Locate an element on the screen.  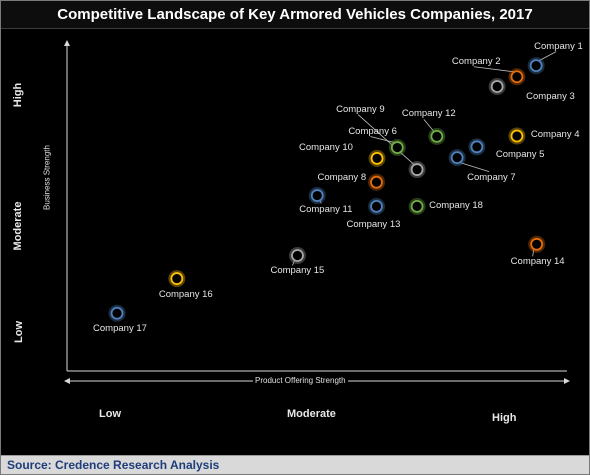
company-6-point is located at coordinates (397, 147).